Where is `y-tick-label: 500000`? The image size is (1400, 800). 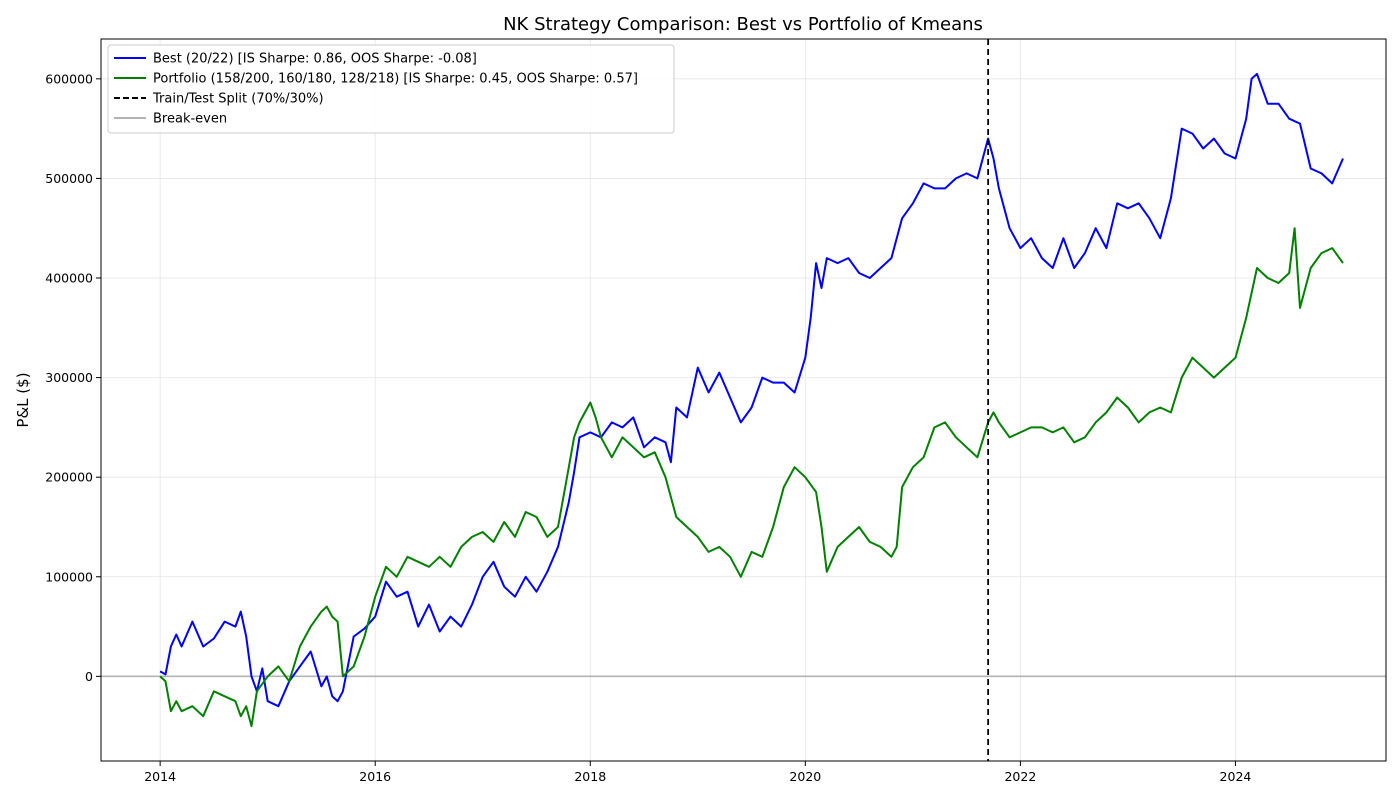 y-tick-label: 500000 is located at coordinates (69, 178).